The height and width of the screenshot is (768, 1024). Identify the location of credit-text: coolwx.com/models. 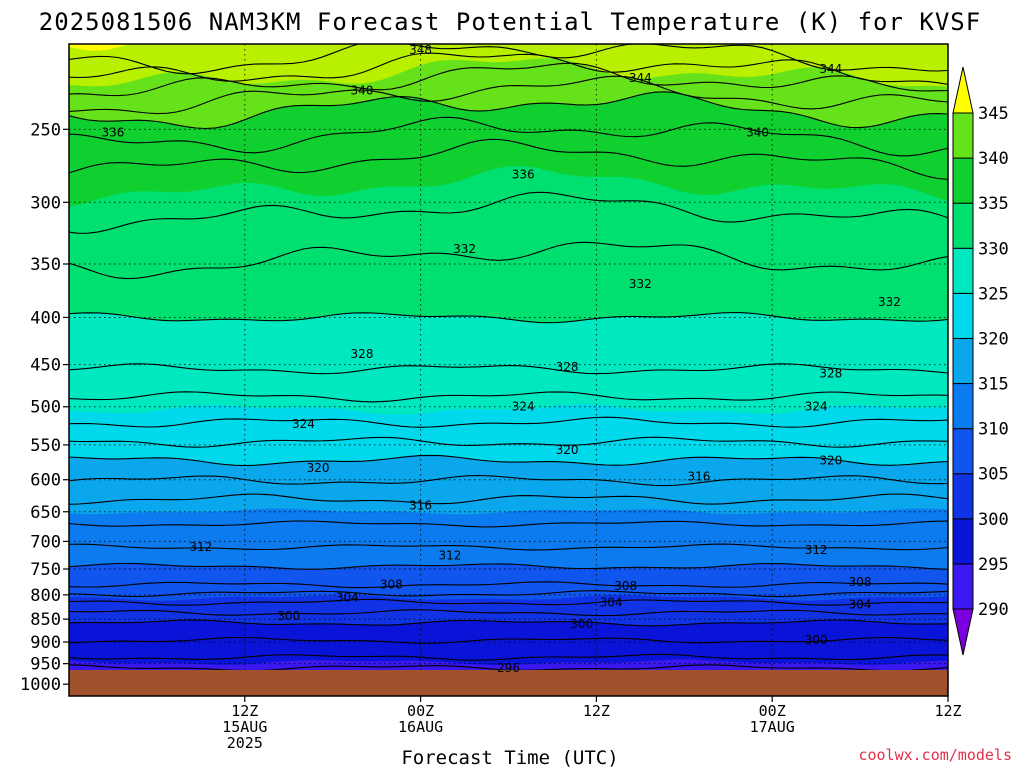
(935, 755).